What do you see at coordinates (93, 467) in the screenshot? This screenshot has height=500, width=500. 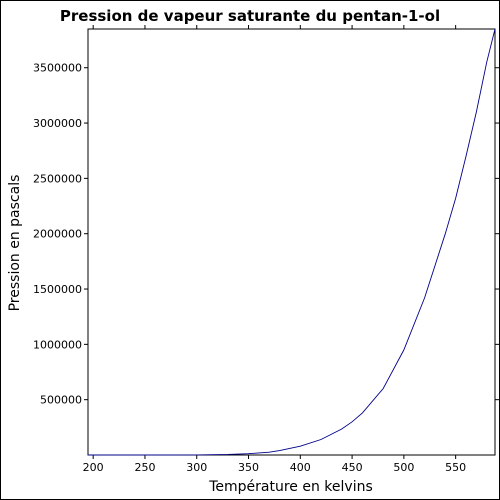 I see `x-tick-label: 200` at bounding box center [93, 467].